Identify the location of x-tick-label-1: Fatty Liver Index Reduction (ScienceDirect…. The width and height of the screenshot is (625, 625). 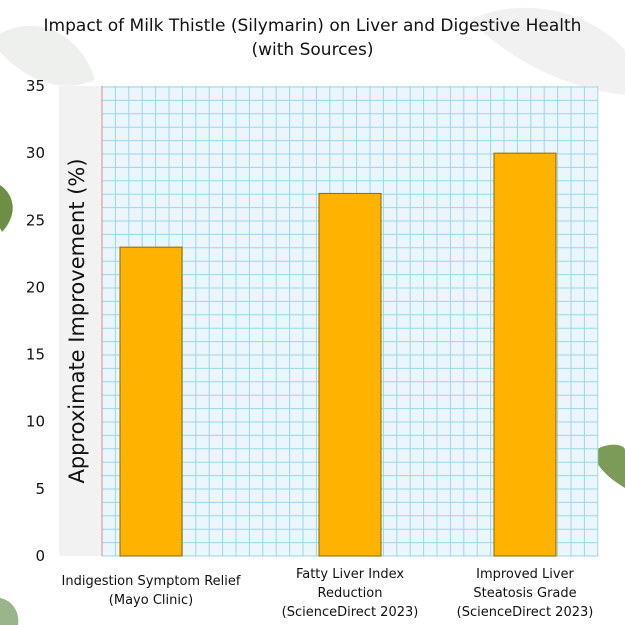
(350, 593).